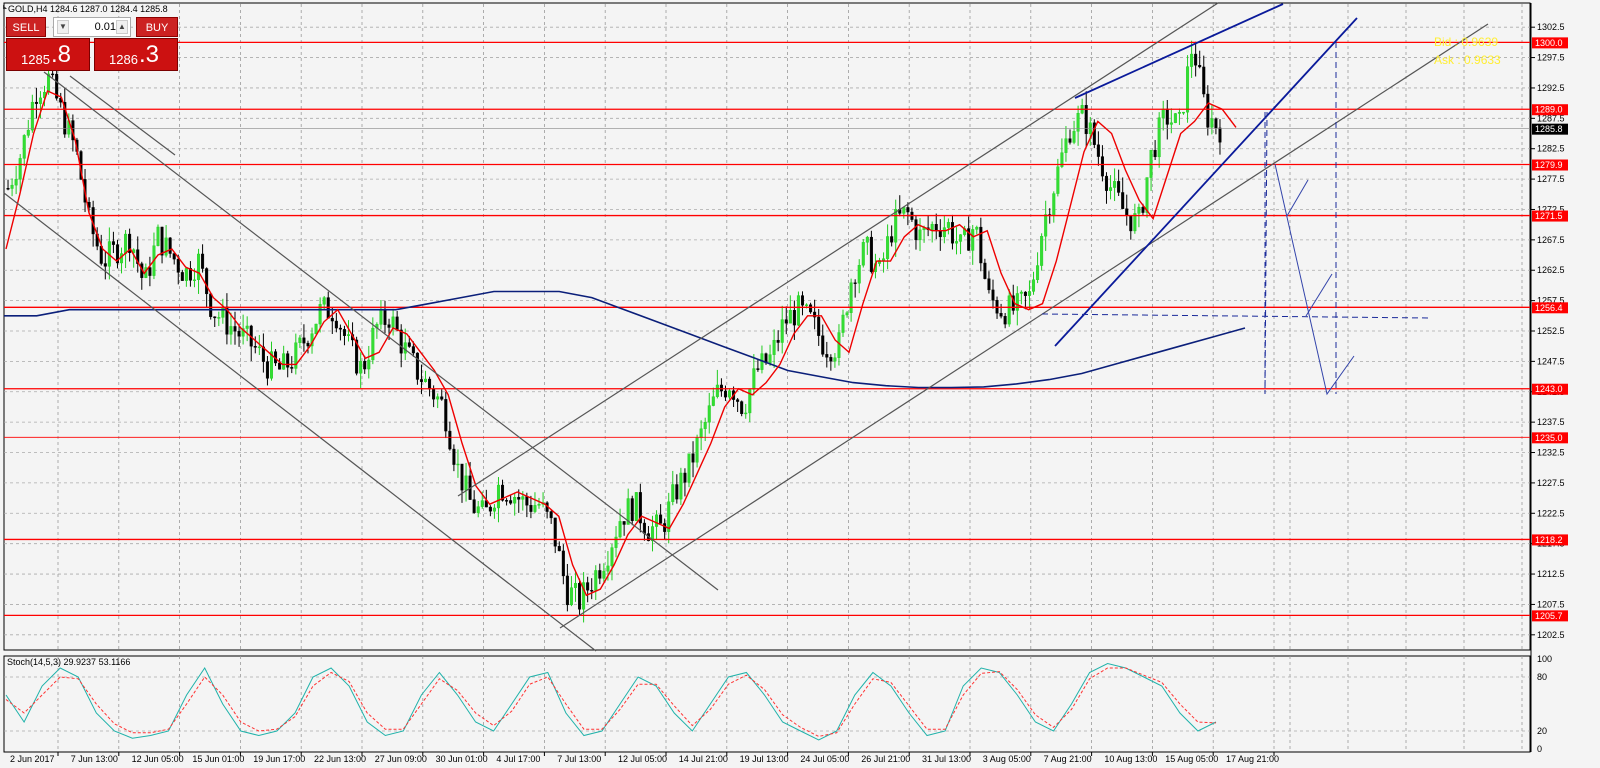 The height and width of the screenshot is (768, 1600). I want to click on current-price-tag, so click(1550, 129).